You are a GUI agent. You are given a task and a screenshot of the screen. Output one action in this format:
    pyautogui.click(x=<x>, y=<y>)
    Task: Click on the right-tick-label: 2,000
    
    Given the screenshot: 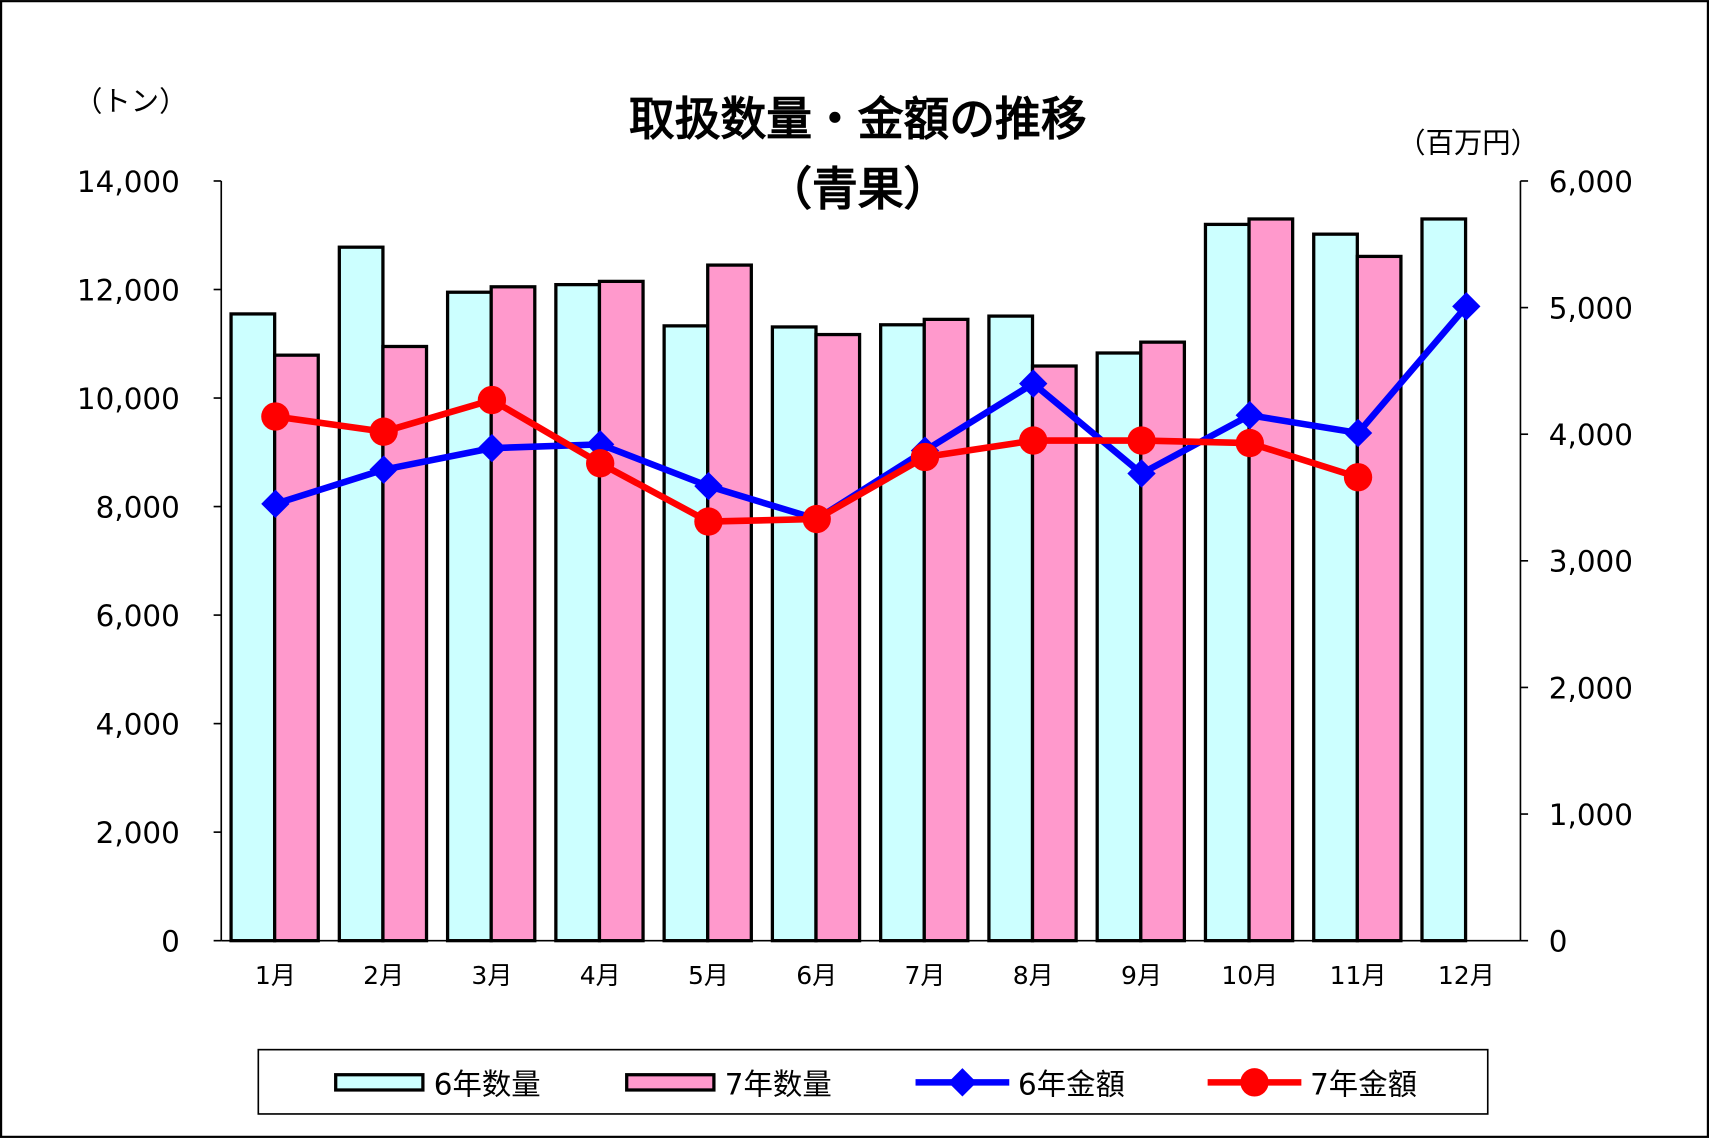 What is the action you would take?
    pyautogui.click(x=1591, y=688)
    